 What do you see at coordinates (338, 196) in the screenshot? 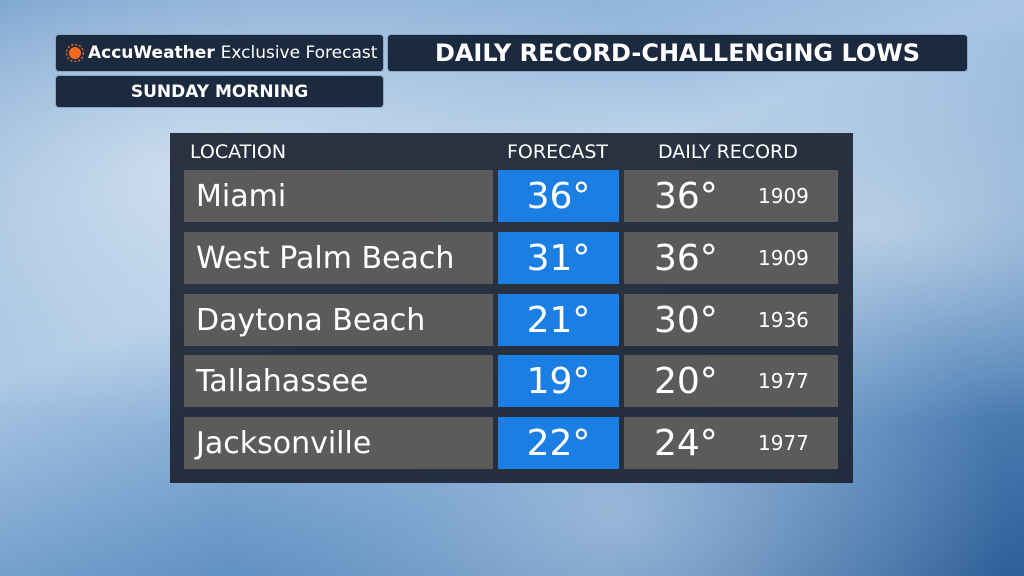
I see `location-cell: Miami` at bounding box center [338, 196].